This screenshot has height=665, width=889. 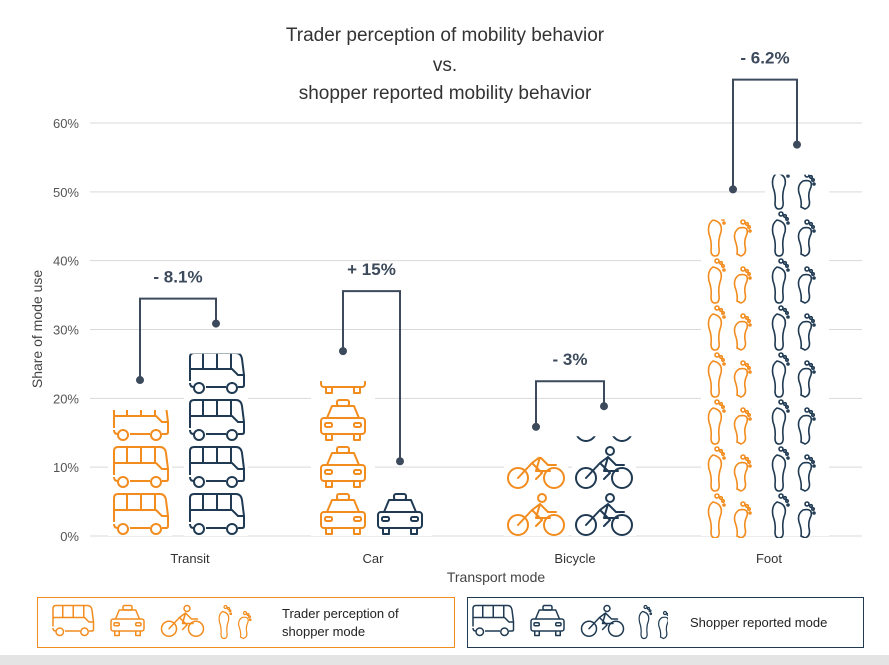 I want to click on difference-label: - 6.2%, so click(x=764, y=58).